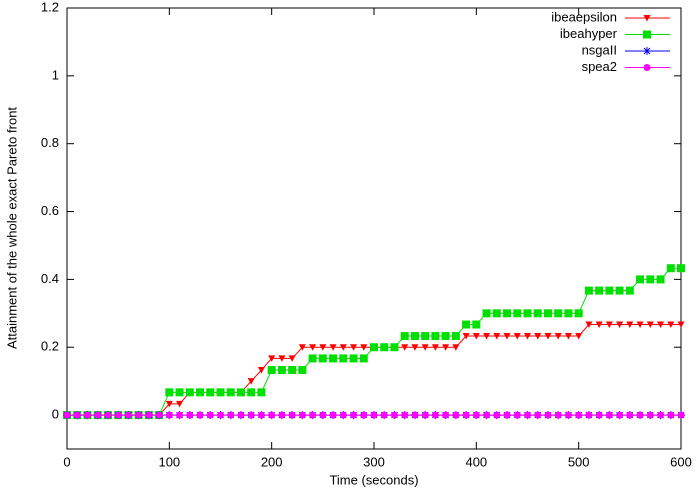 This screenshot has width=697, height=491. Describe the element at coordinates (50, 278) in the screenshot. I see `y-tick-label: 0.4` at that location.